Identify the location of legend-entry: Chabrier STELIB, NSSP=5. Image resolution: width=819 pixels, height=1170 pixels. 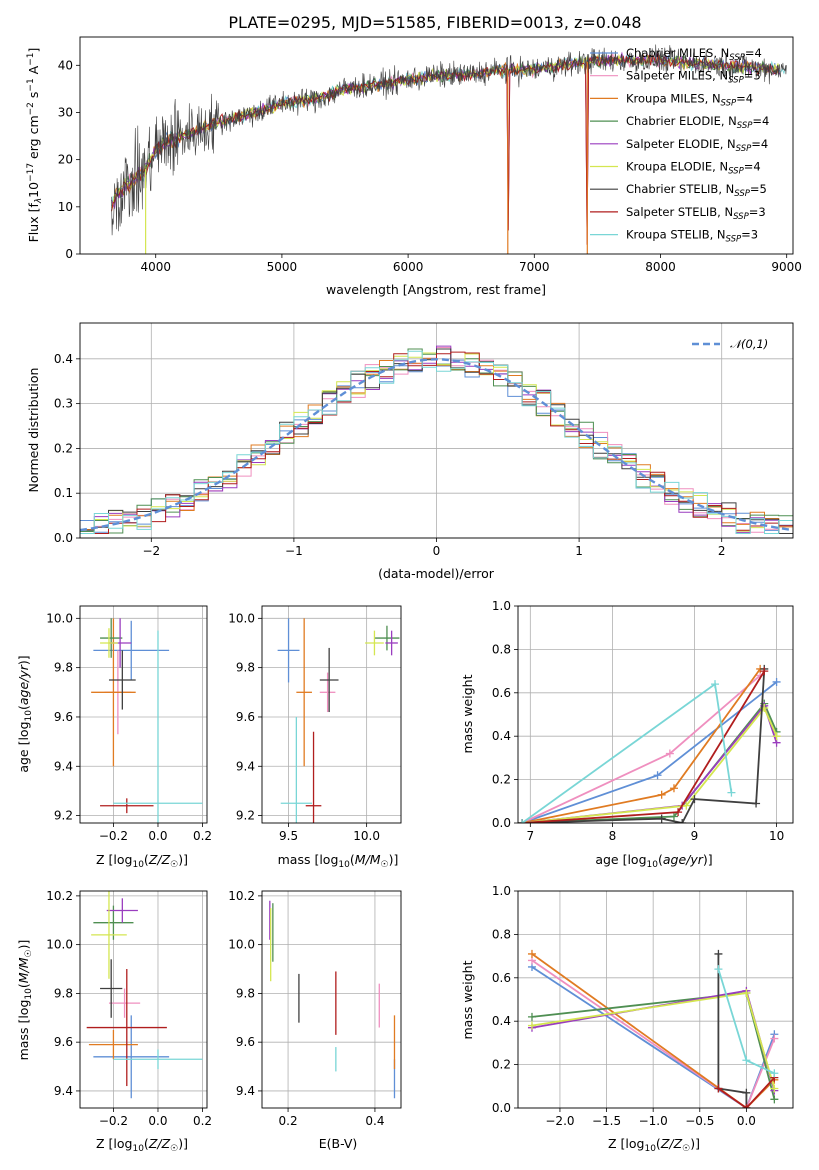
(696, 190).